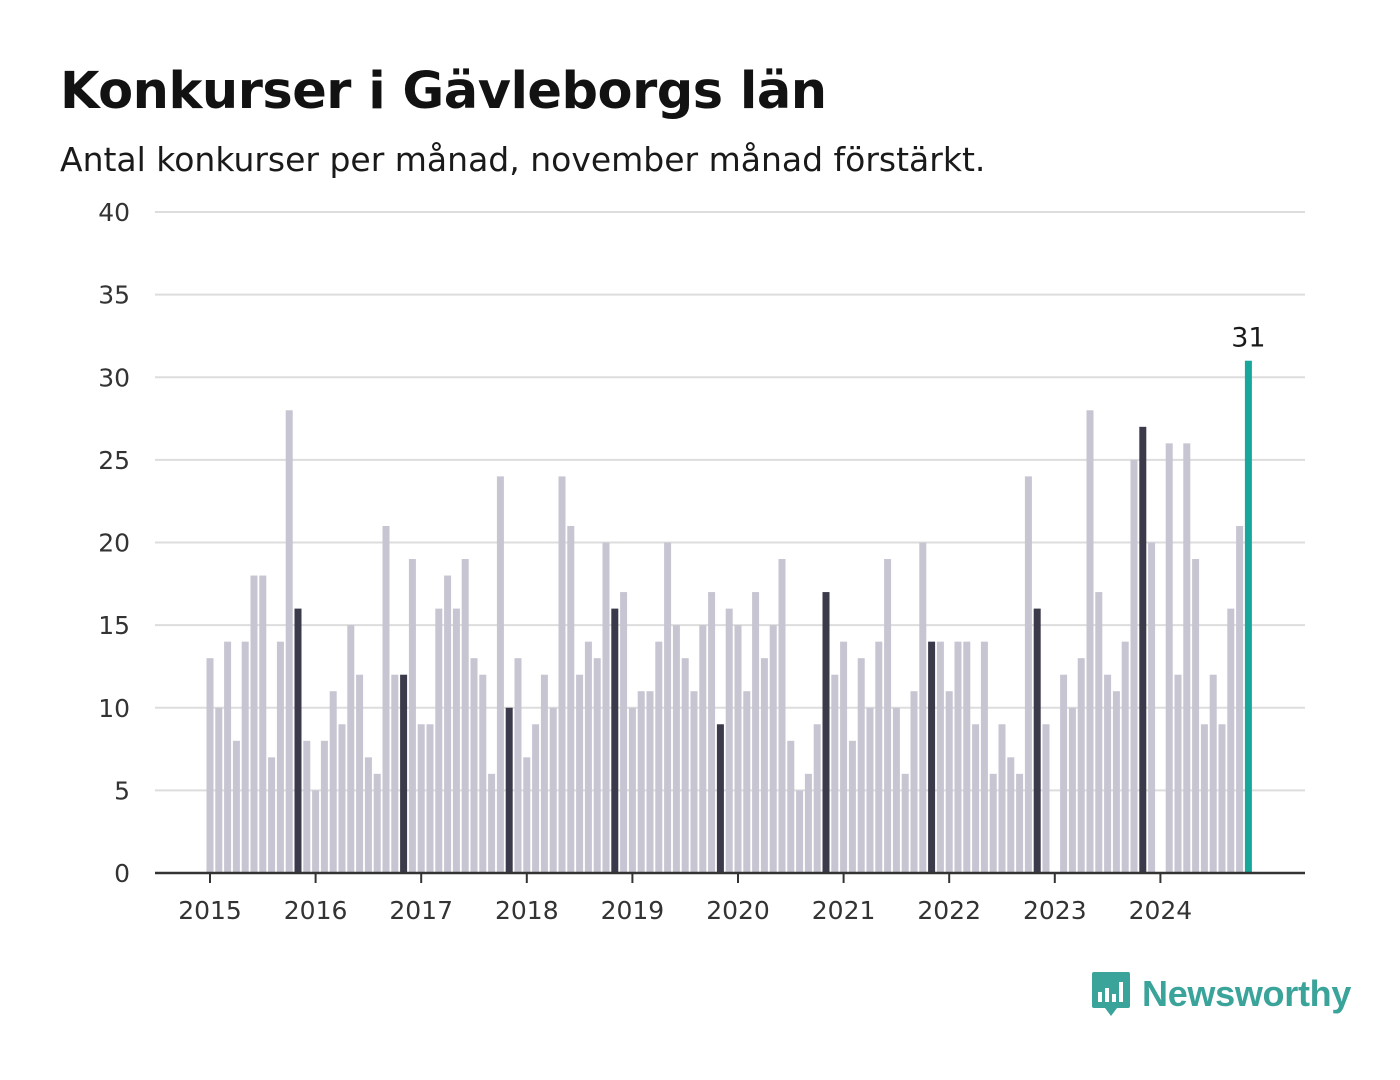  I want to click on y-tick-label: 15, so click(114, 625).